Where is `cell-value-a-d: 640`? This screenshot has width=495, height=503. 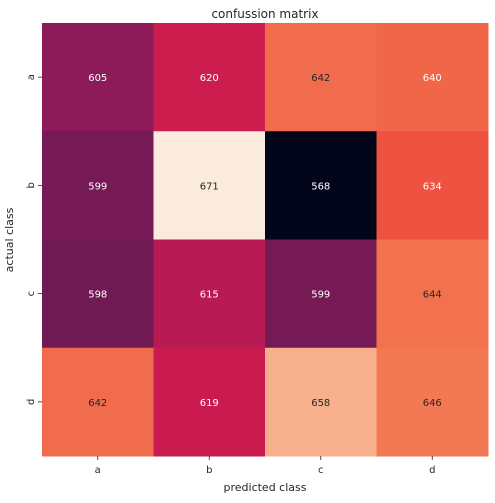
cell-value-a-d: 640 is located at coordinates (432, 78).